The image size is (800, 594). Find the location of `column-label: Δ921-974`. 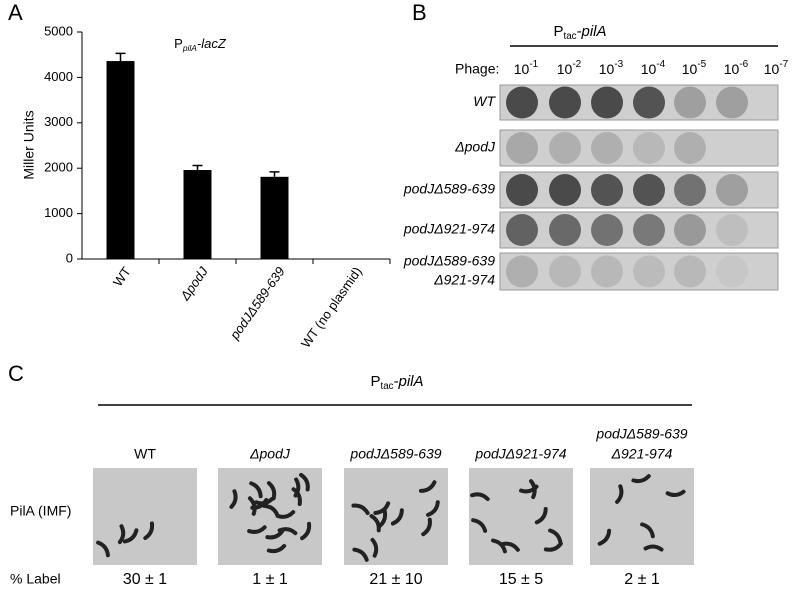

column-label: Δ921-974 is located at coordinates (642, 454).